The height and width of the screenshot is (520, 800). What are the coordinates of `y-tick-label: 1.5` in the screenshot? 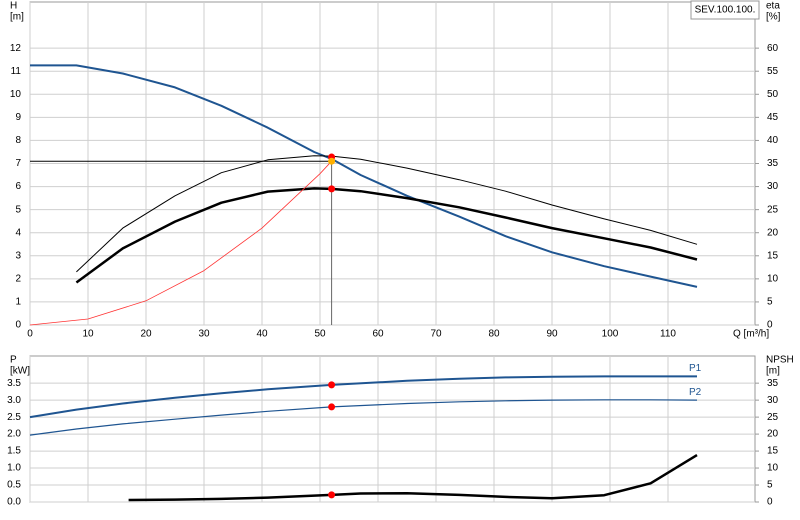 It's located at (14, 451).